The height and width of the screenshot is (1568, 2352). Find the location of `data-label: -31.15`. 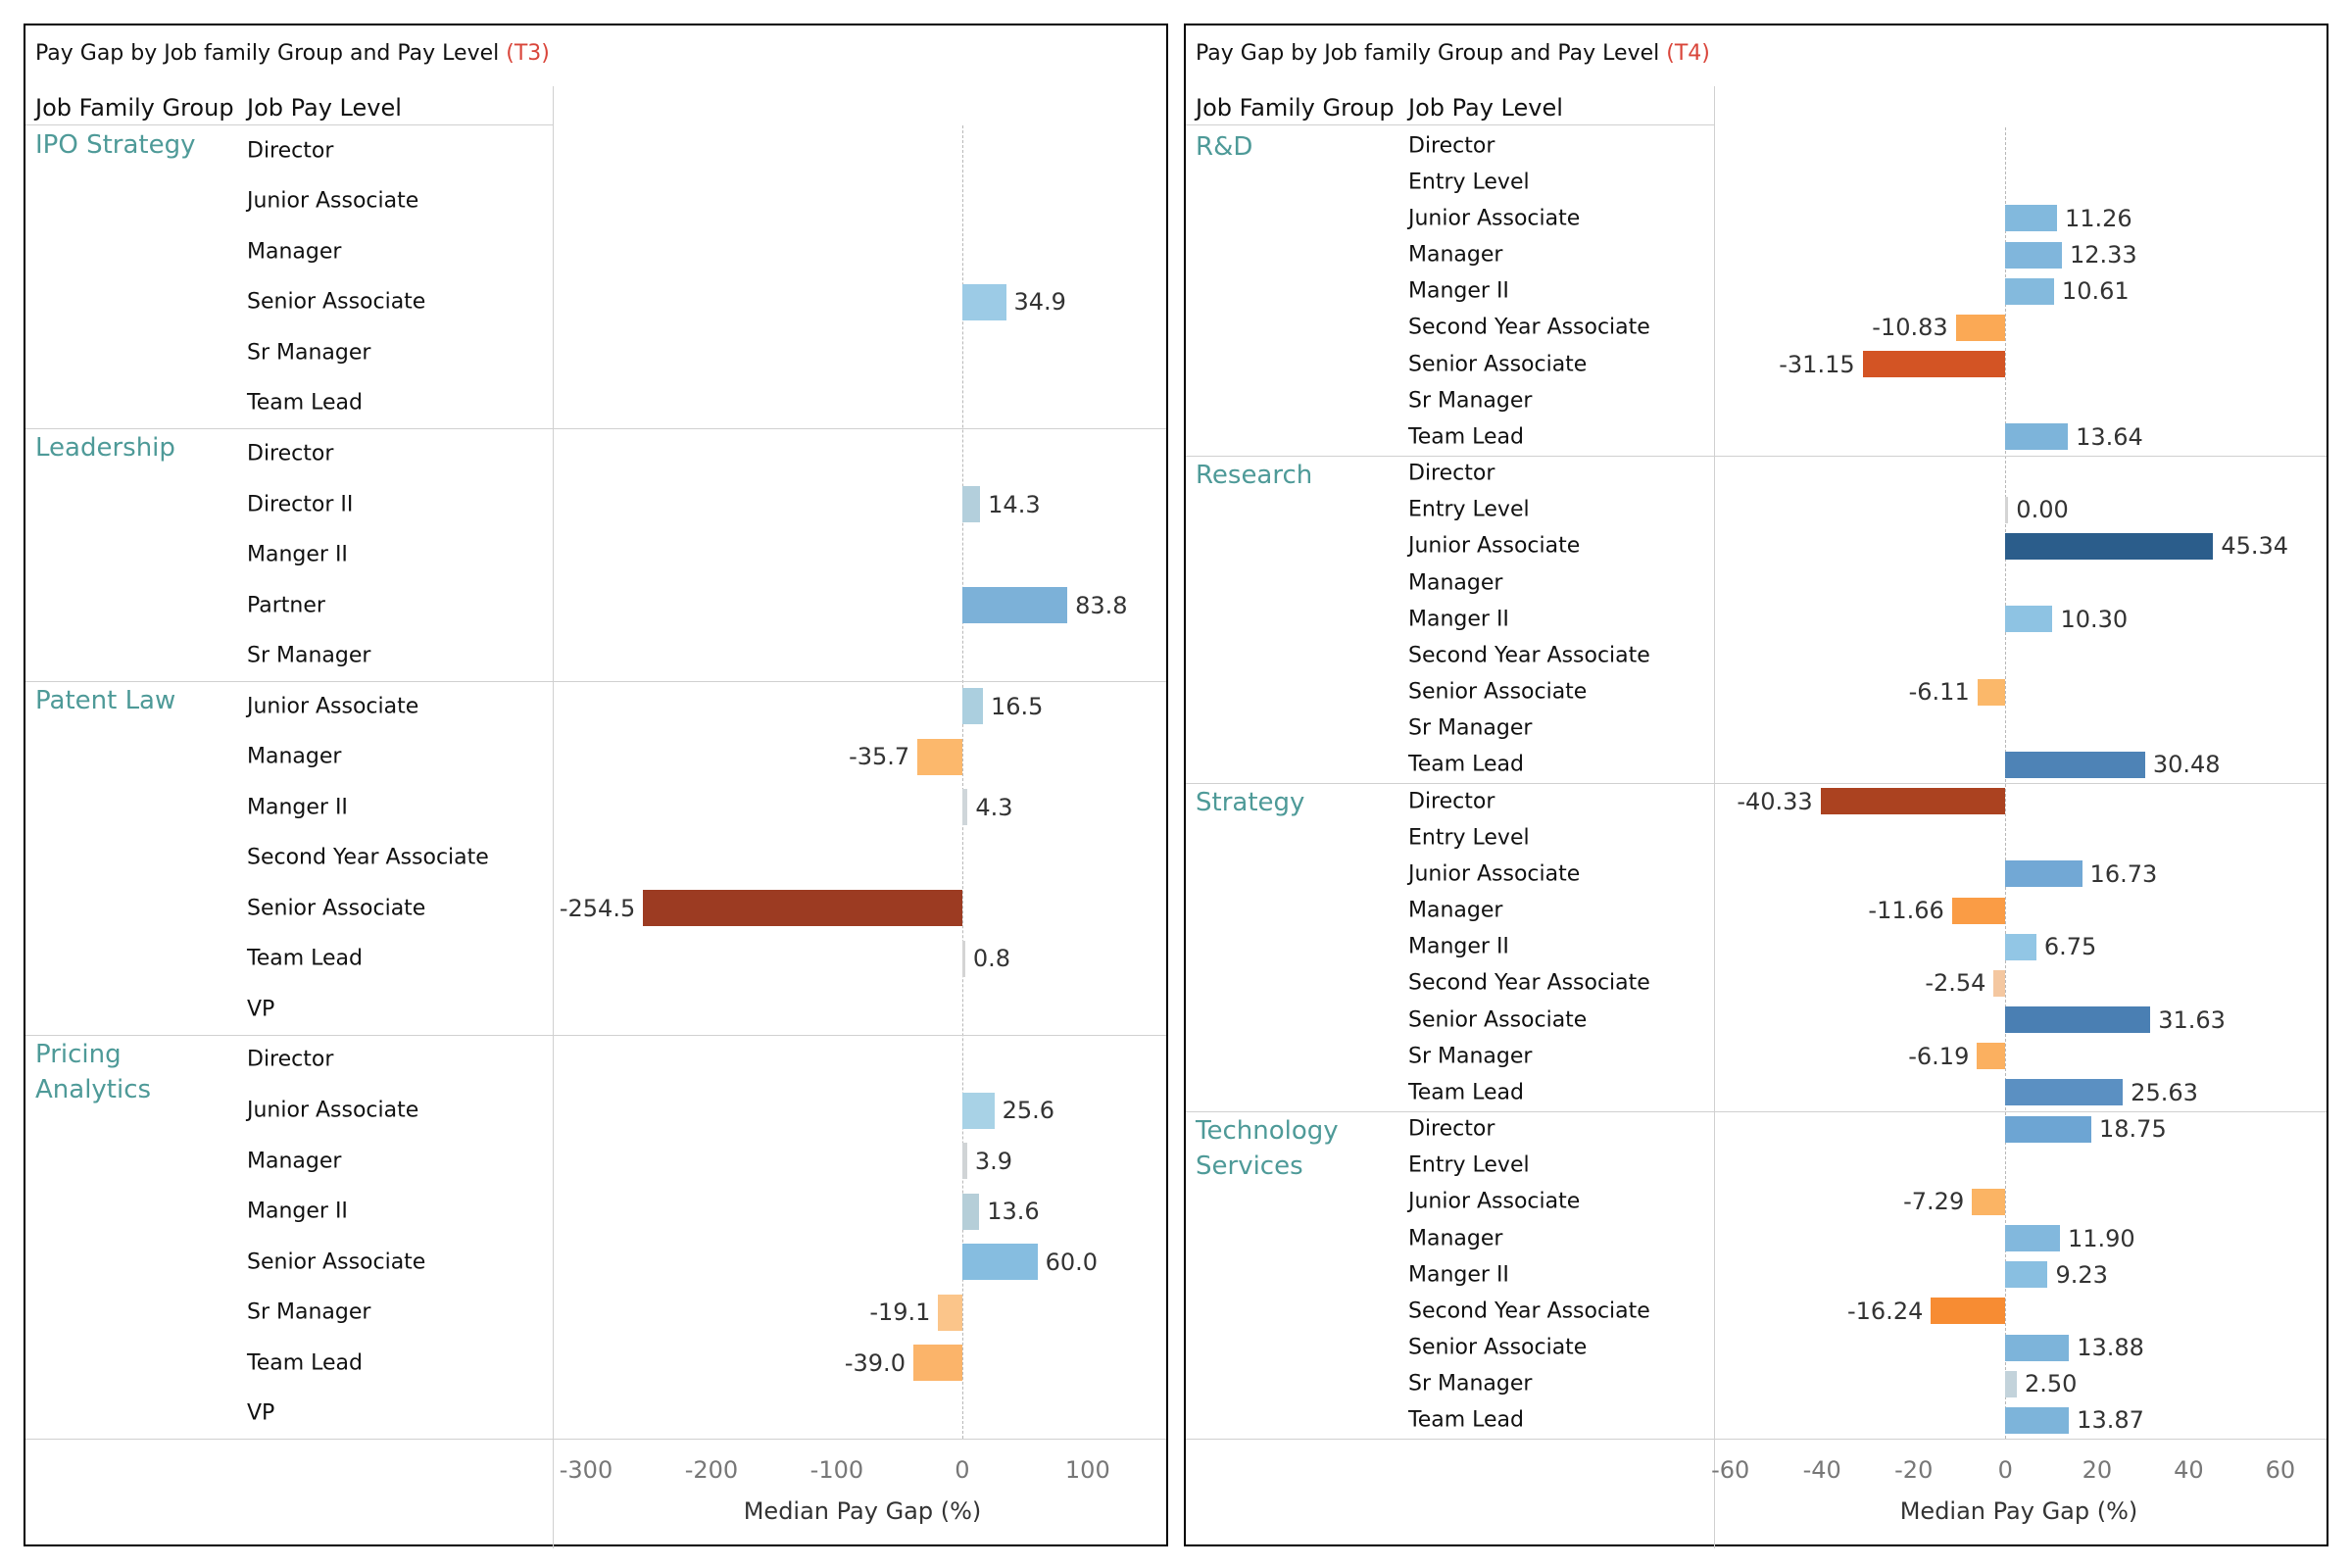

data-label: -31.15 is located at coordinates (1817, 364).